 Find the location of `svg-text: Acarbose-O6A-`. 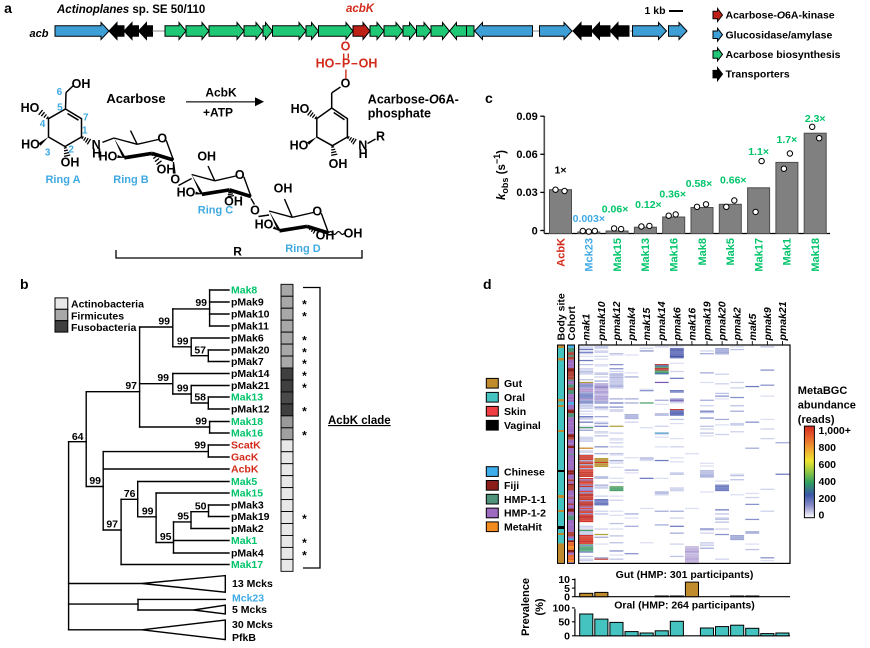

svg-text: Acarbose-O6A- is located at coordinates (413, 99).